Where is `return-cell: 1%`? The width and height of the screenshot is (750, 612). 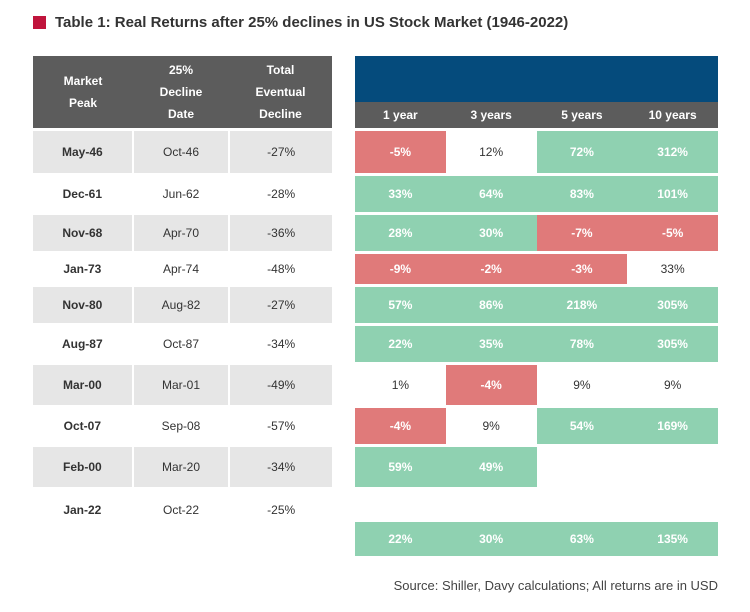
return-cell: 1% is located at coordinates (400, 385).